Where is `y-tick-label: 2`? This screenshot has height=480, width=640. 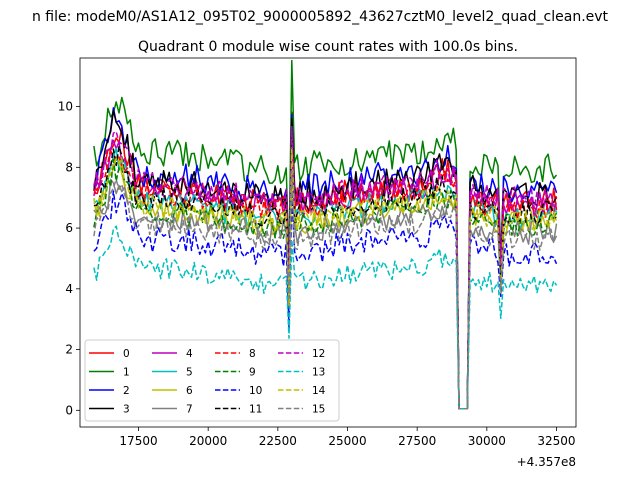
y-tick-label: 2 is located at coordinates (69, 350).